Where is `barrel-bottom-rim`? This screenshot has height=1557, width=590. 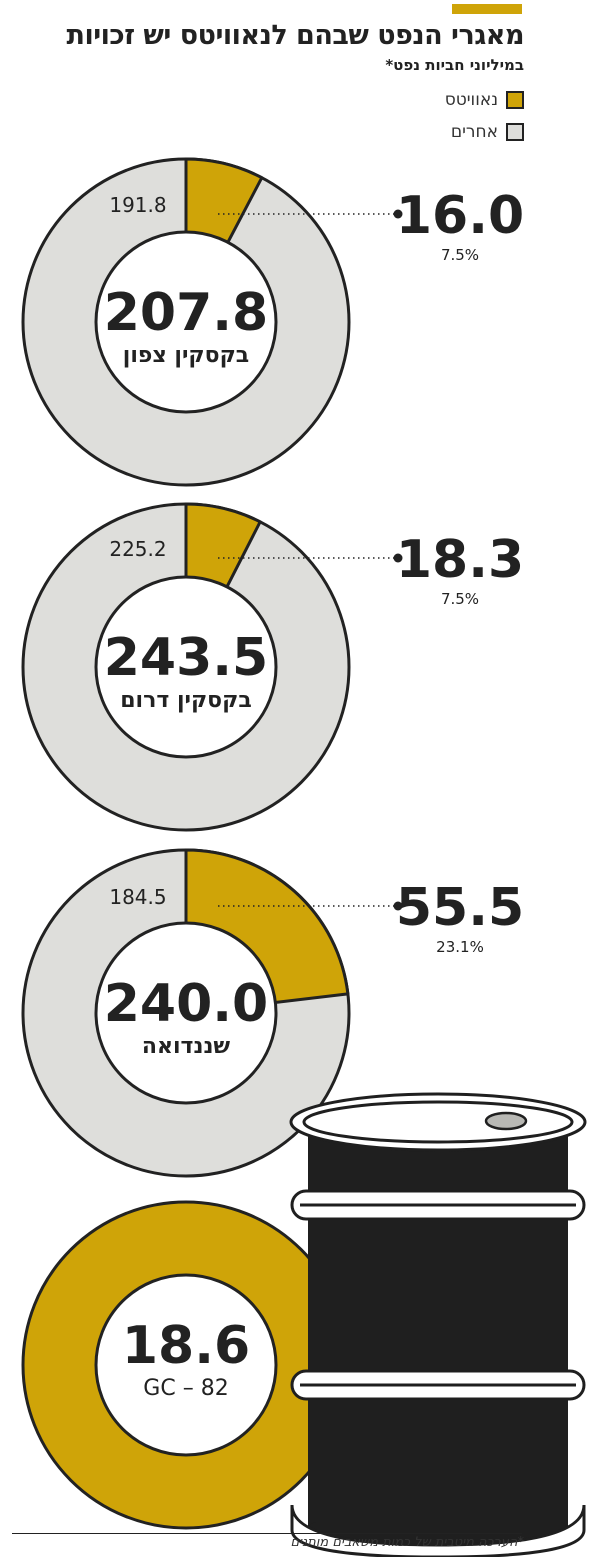 barrel-bottom-rim is located at coordinates (438, 1530).